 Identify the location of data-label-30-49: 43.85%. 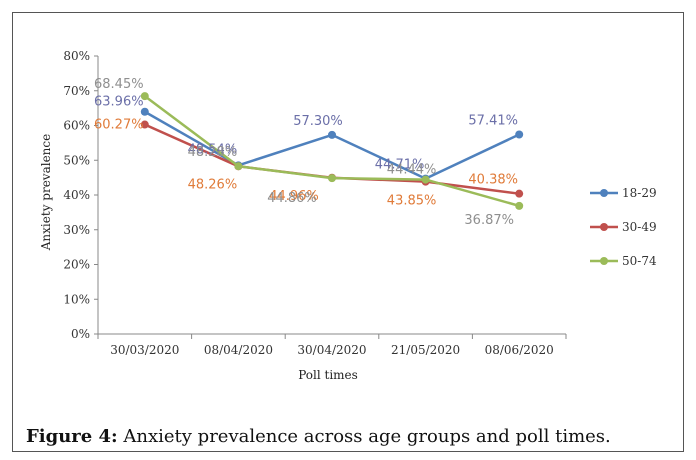
(412, 201).